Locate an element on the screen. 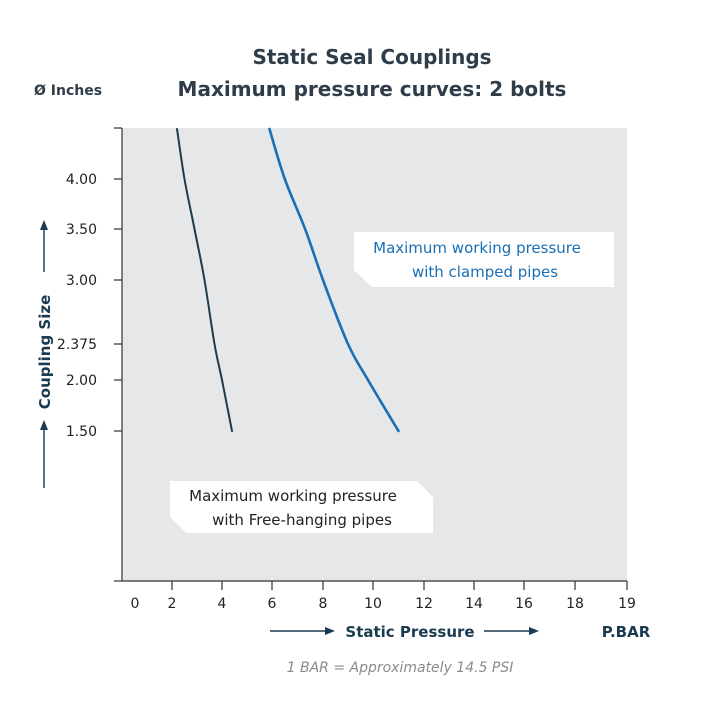 This screenshot has height=720, width=720. y-axis-title: Coupling Size is located at coordinates (45, 354).